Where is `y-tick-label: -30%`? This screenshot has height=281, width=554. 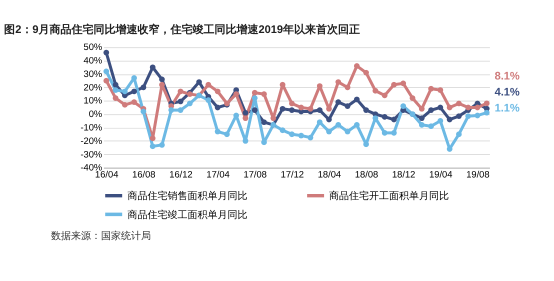 y-tick-label: -30% is located at coordinates (91, 154).